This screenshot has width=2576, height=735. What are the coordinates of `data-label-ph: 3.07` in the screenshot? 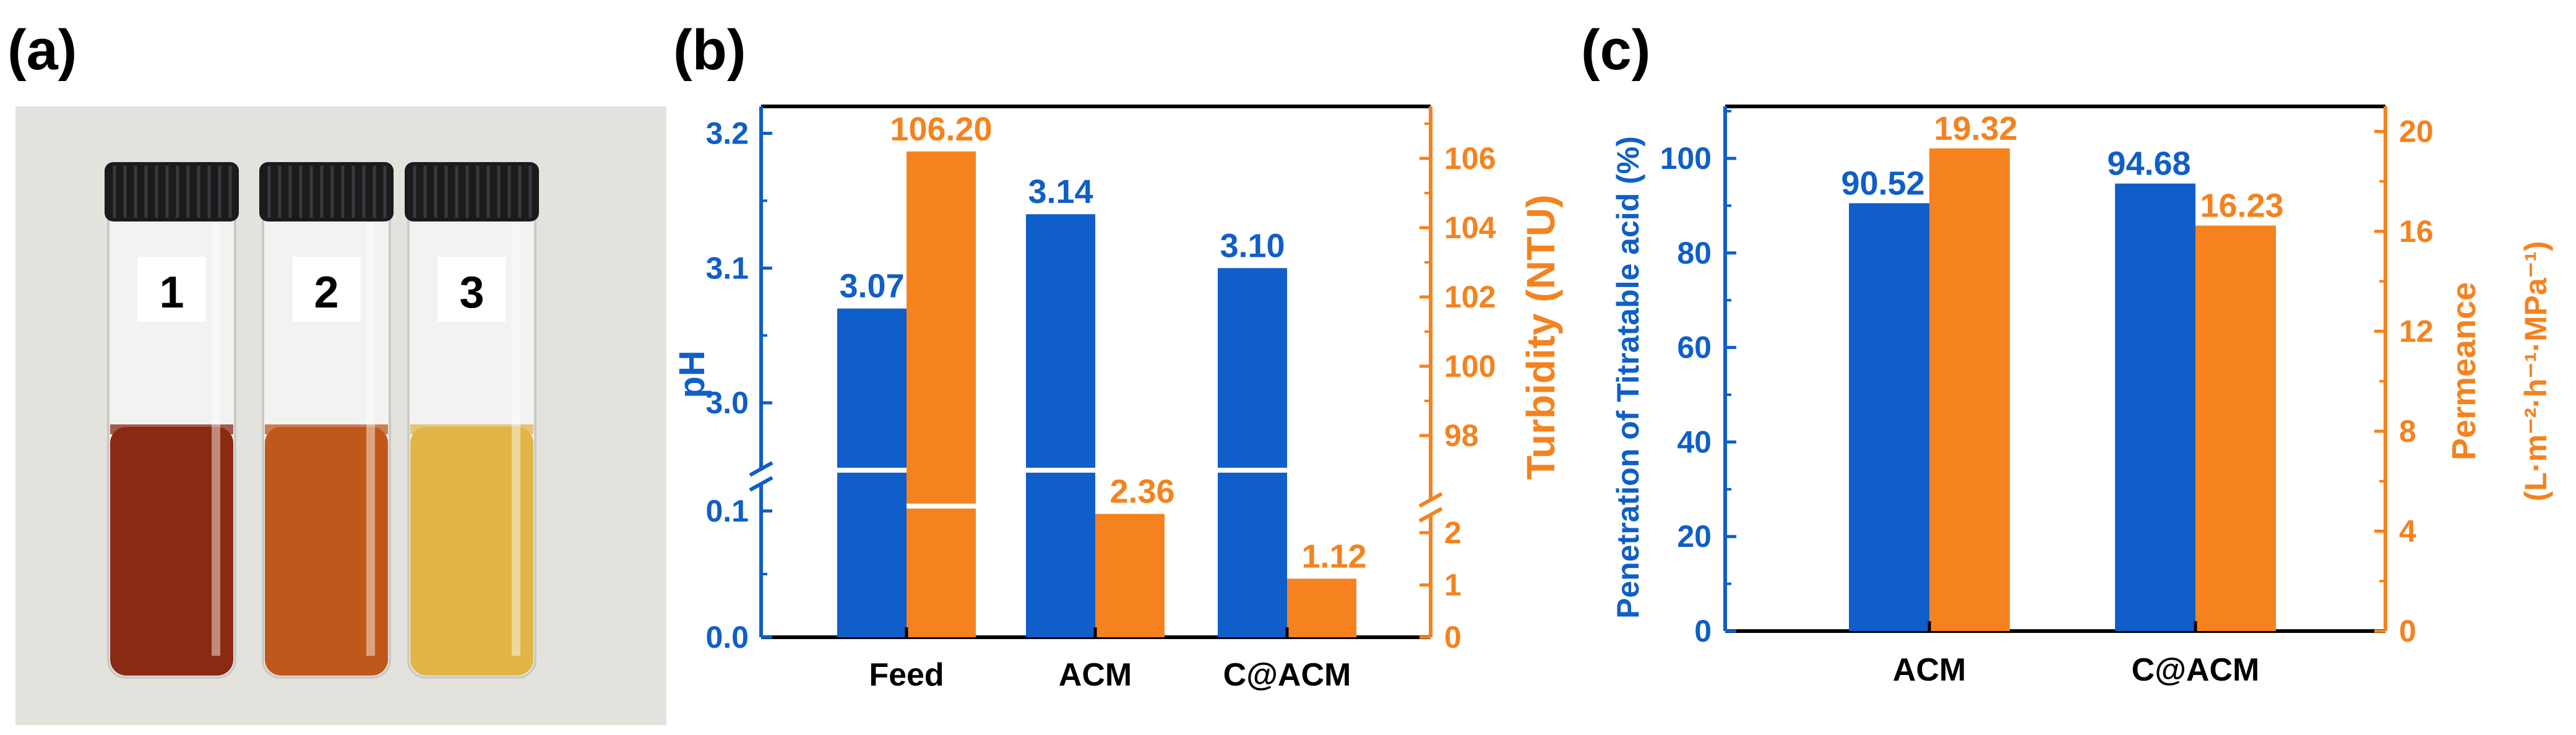 It's located at (871, 287).